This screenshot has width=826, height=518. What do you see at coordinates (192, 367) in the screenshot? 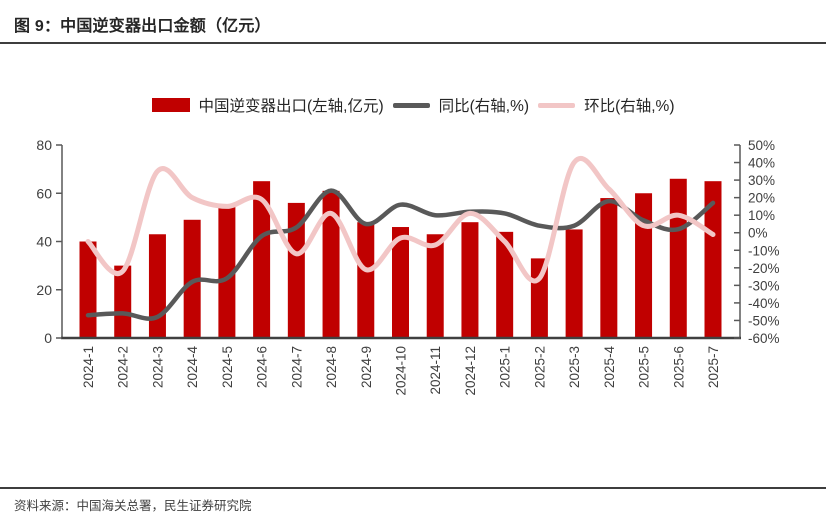
I see `x-tick-label: 2024-4` at bounding box center [192, 367].